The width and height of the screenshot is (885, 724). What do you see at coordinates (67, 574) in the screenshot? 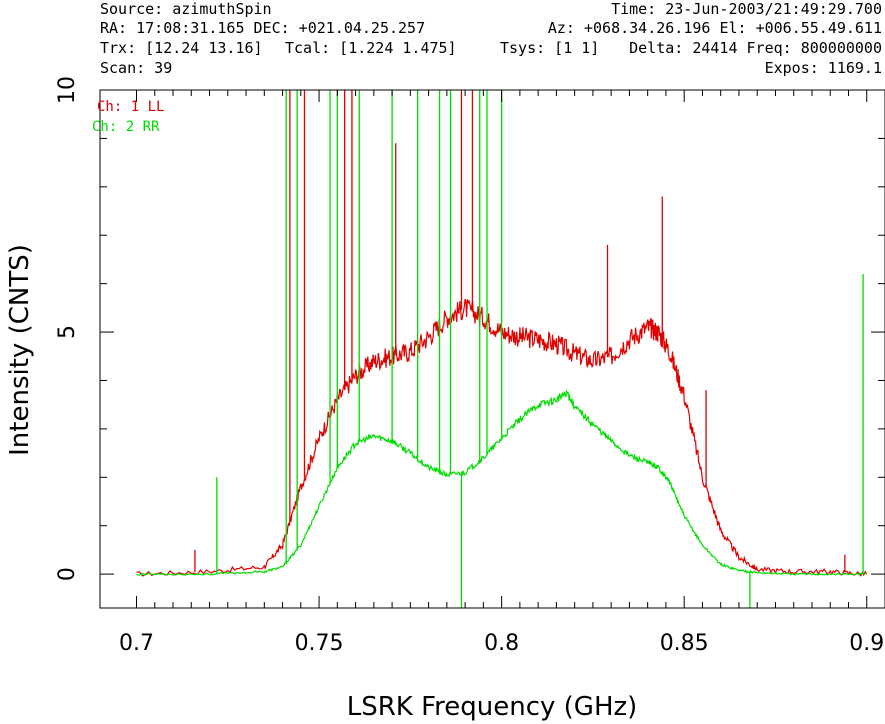
I see `y-tick-label: 0` at bounding box center [67, 574].